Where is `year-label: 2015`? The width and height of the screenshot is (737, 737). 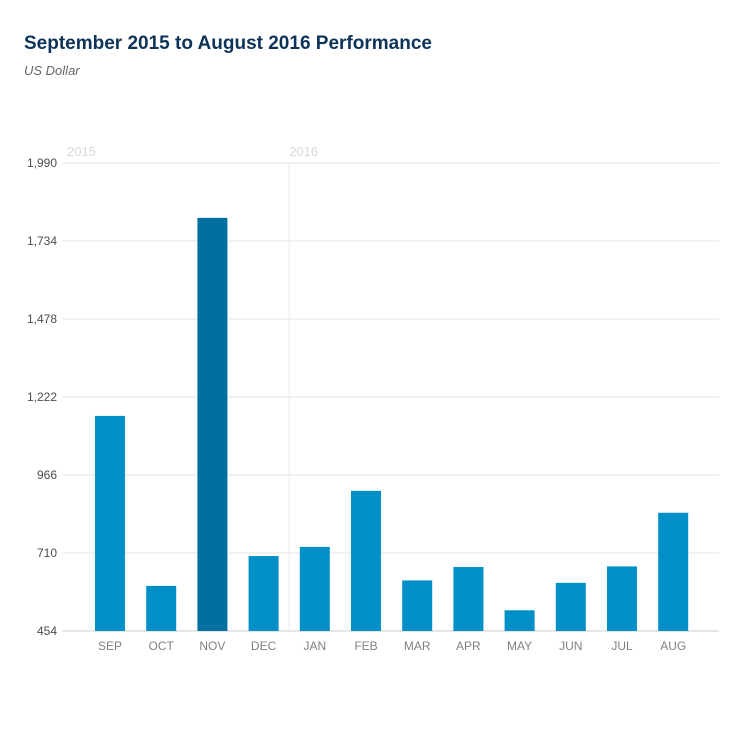
year-label: 2015 is located at coordinates (81, 151).